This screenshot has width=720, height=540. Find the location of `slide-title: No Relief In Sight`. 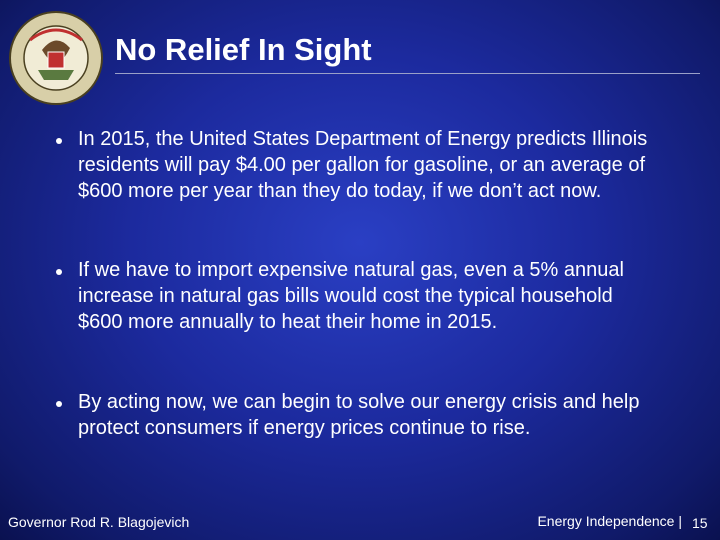

slide-title: No Relief In Sight is located at coordinates (243, 49).